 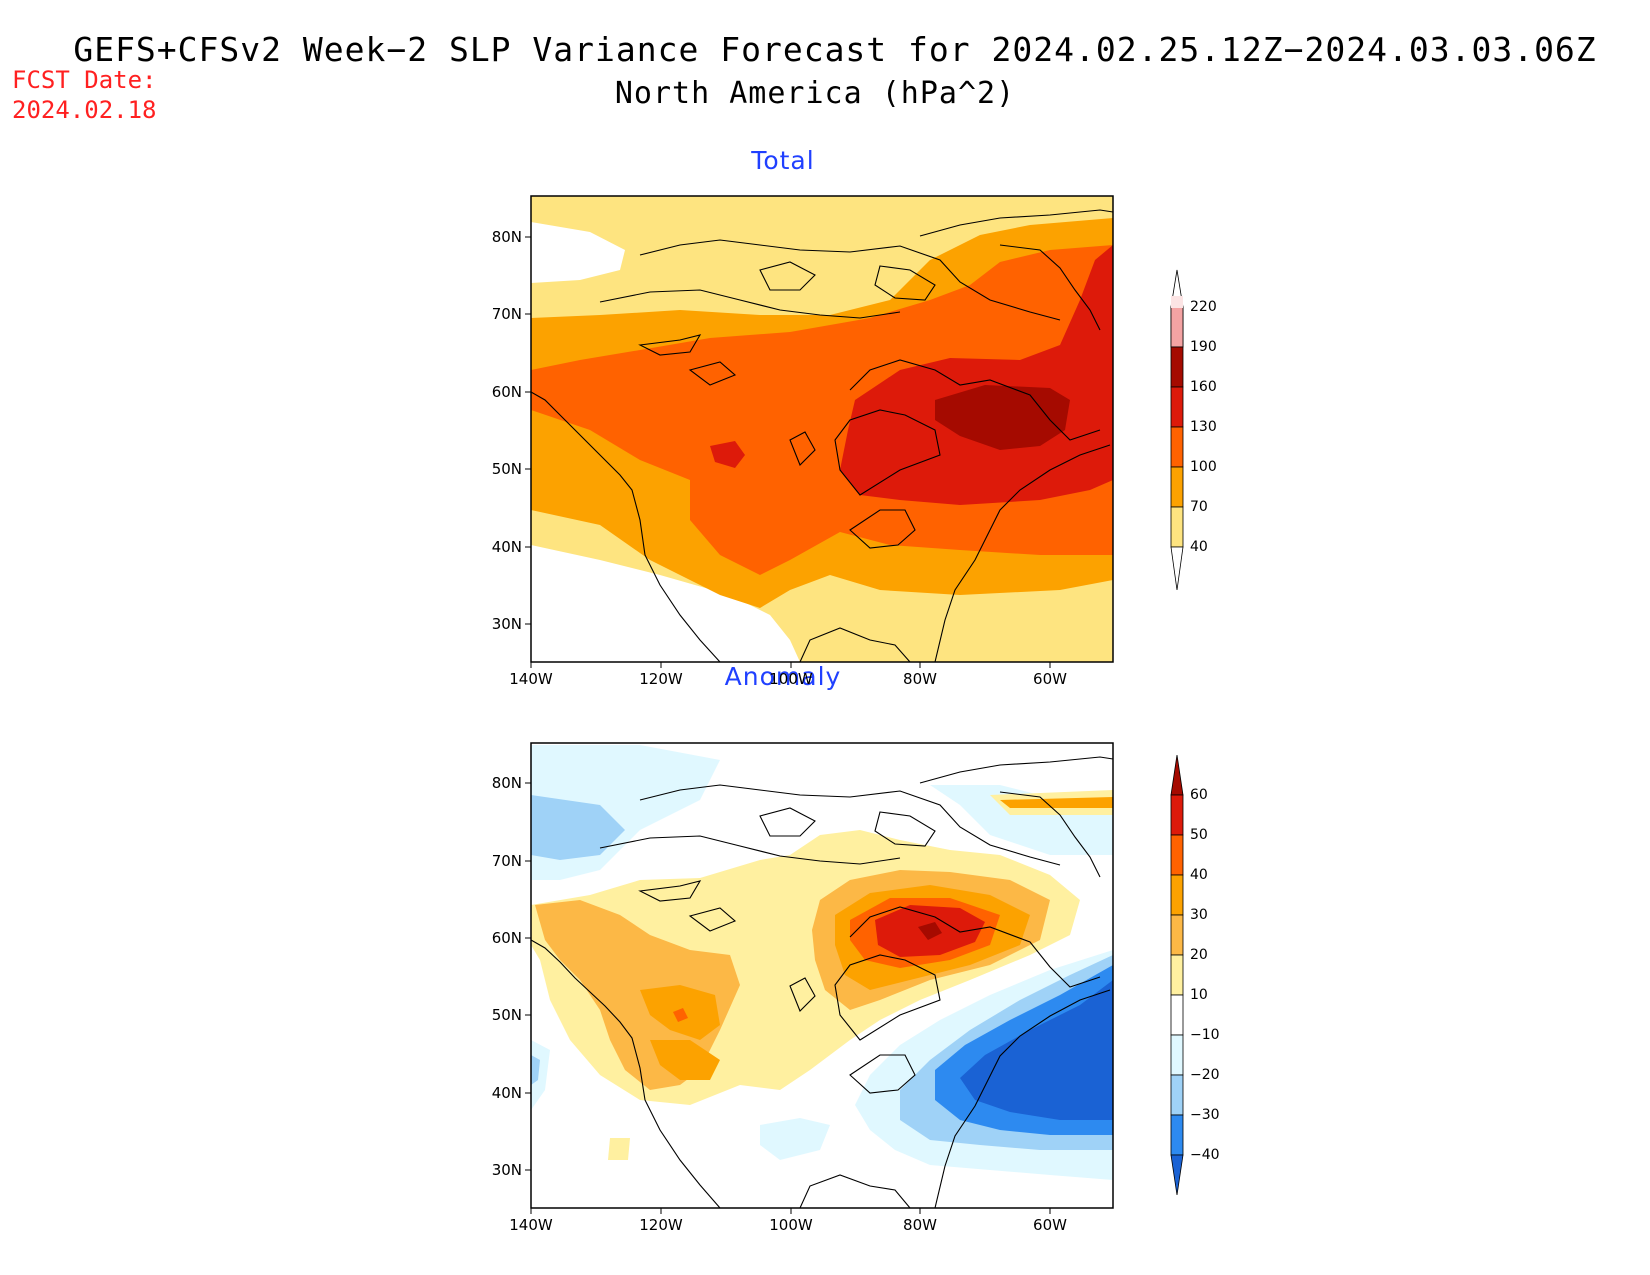 I want to click on anomaly-map, so click(x=822, y=975).